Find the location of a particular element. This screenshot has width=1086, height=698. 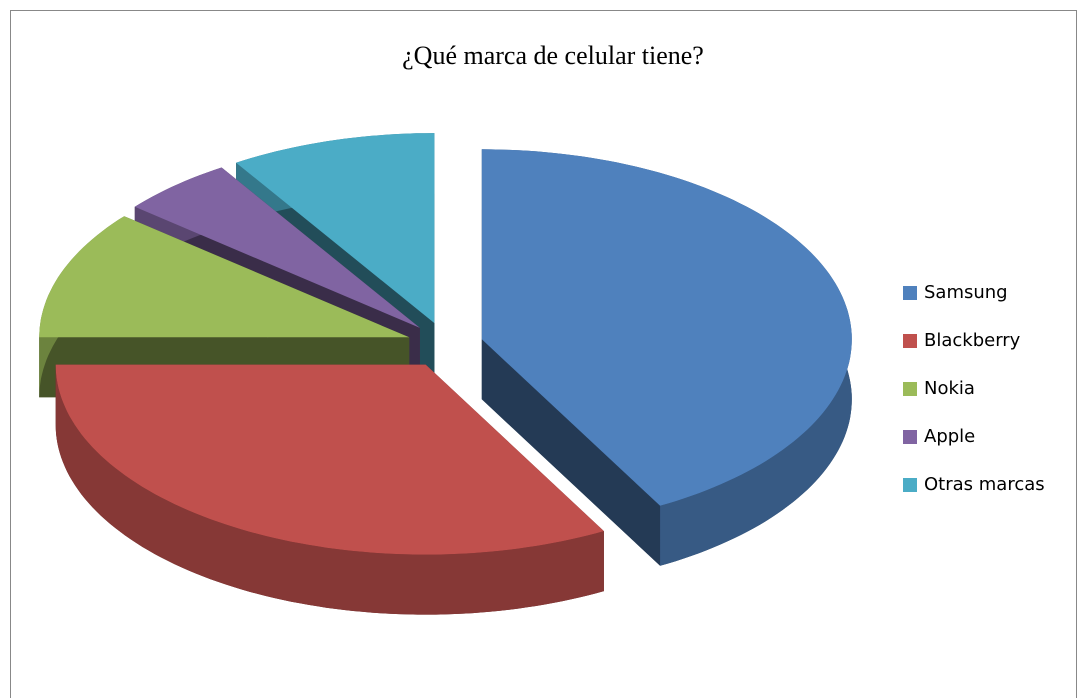

legend-label: Nokia is located at coordinates (949, 388).